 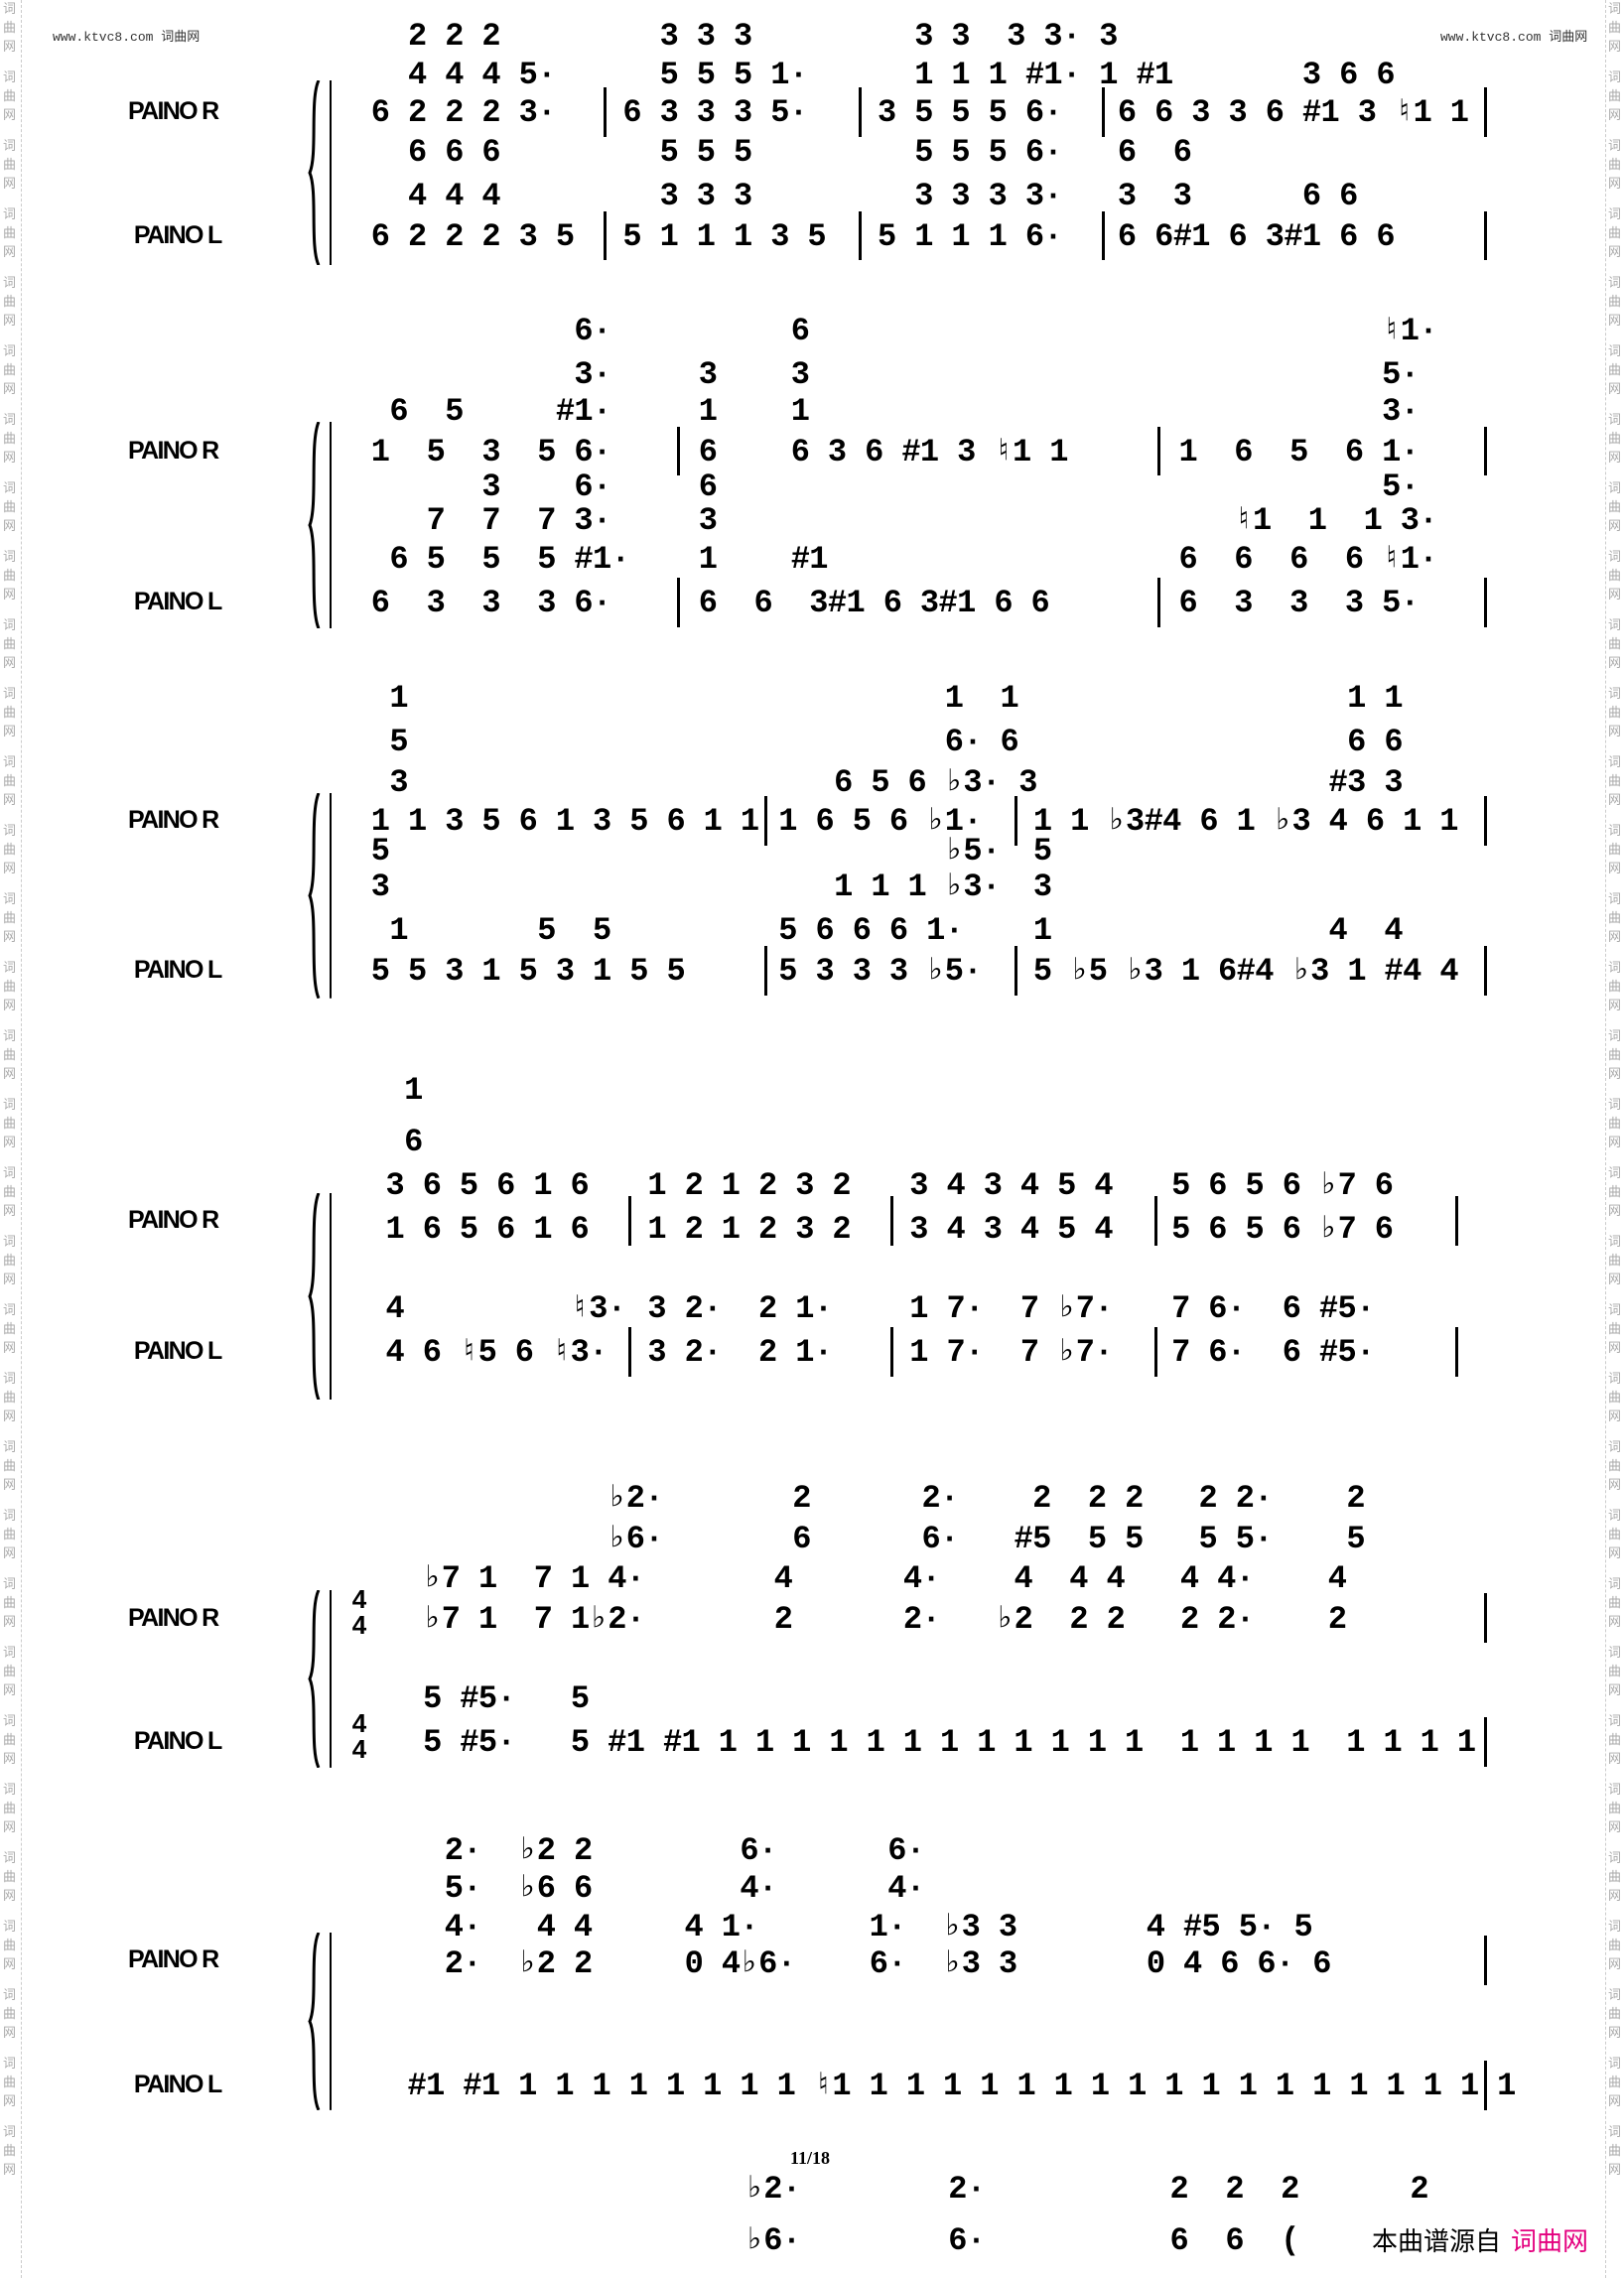 What do you see at coordinates (1217, 741) in the screenshot?
I see `note-row: 6 6` at bounding box center [1217, 741].